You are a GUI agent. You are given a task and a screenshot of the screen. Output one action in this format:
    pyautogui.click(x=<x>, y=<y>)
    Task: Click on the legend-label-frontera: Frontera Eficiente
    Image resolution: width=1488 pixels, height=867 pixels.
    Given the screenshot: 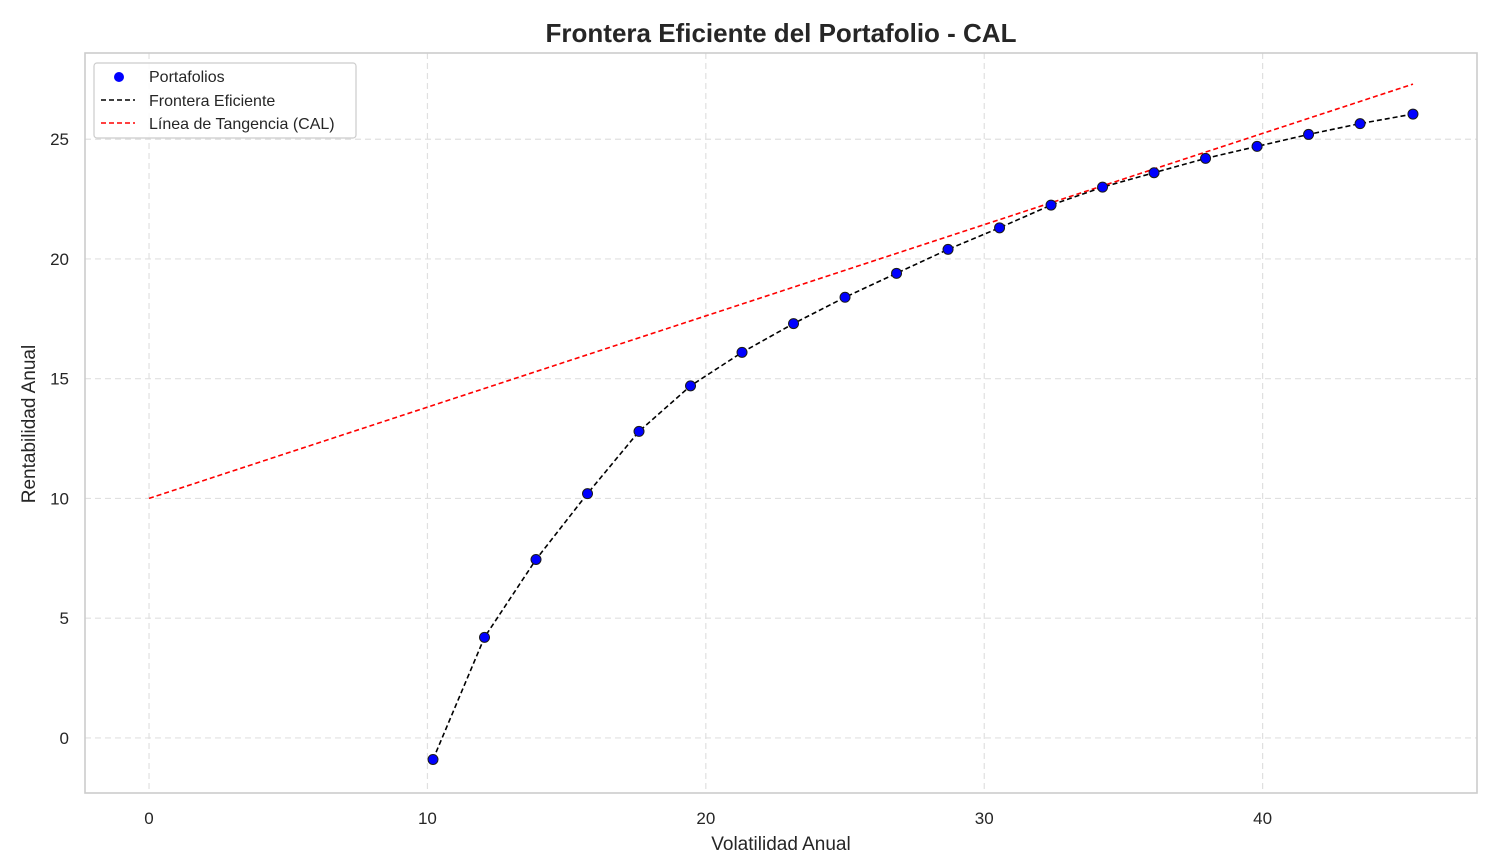 What is the action you would take?
    pyautogui.click(x=212, y=101)
    